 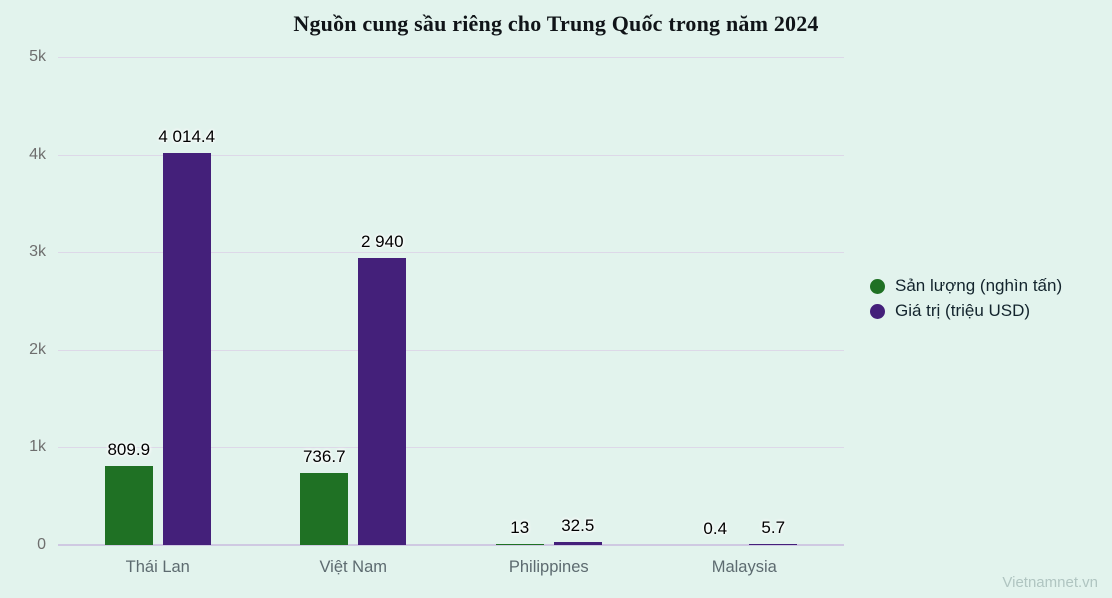 What do you see at coordinates (37, 252) in the screenshot?
I see `y-tick-label-3k: 3k` at bounding box center [37, 252].